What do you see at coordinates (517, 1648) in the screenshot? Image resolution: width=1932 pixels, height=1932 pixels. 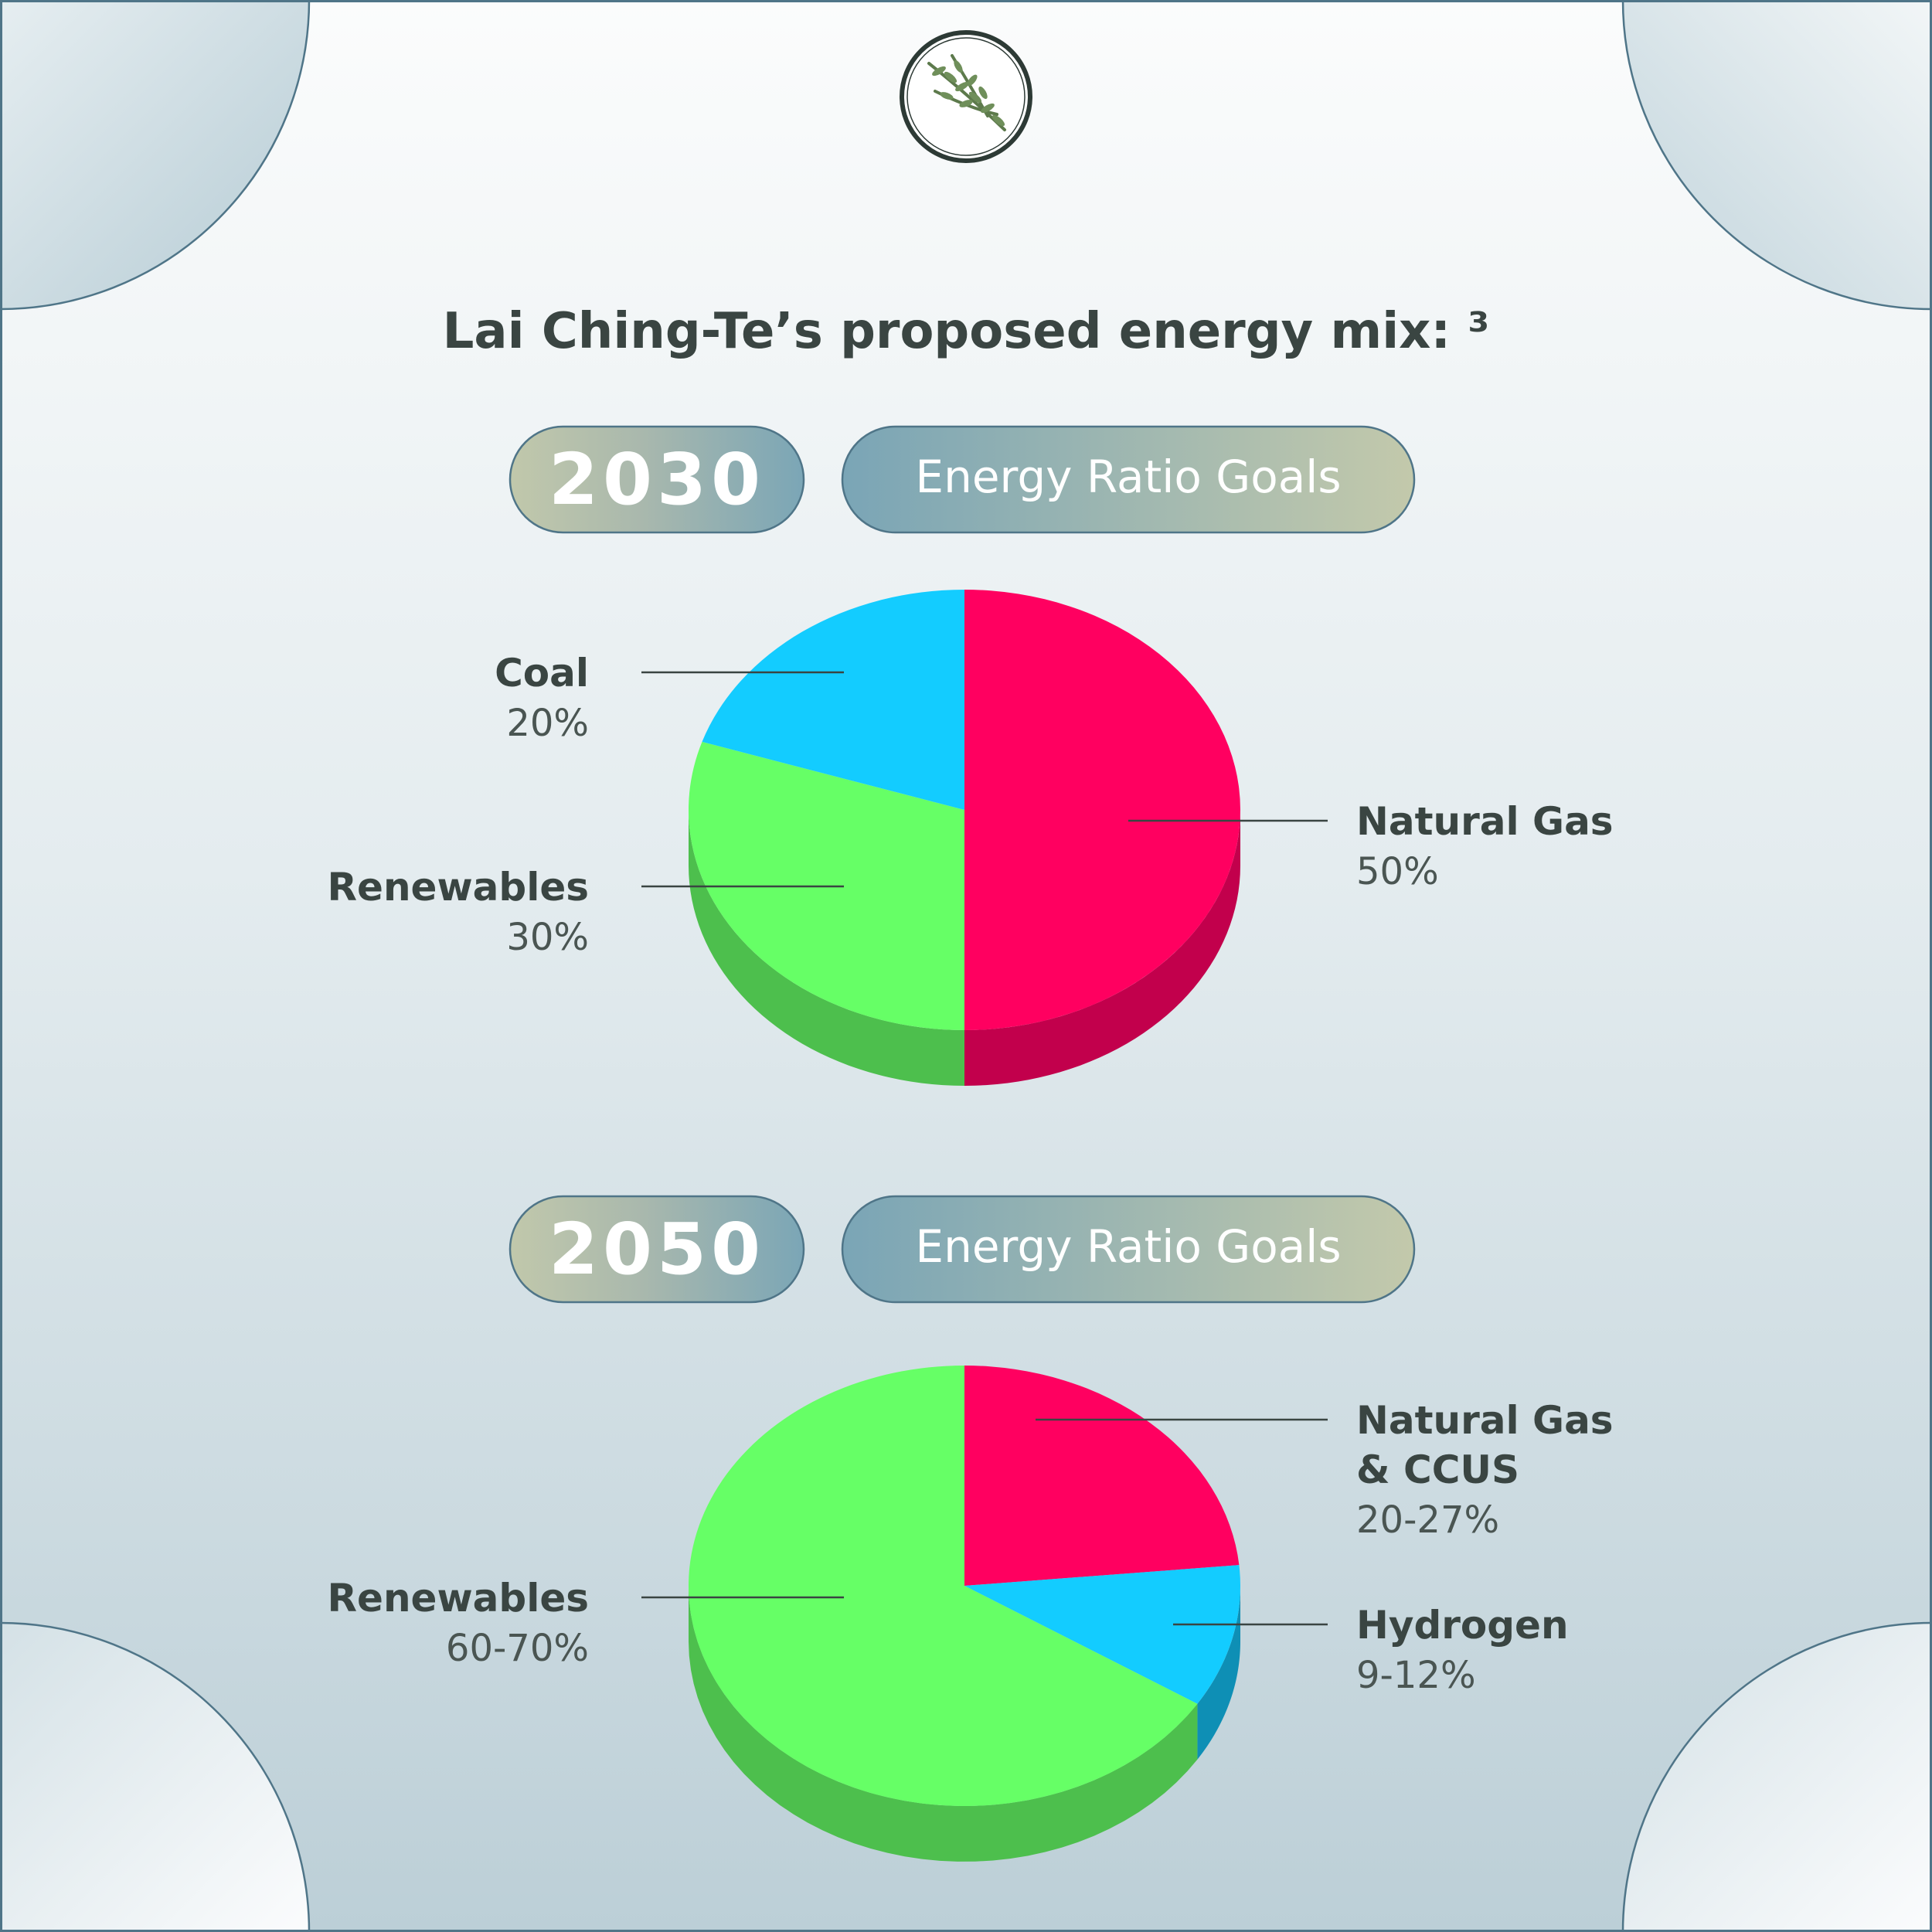 I see `slice-value-renewables: 60-70%` at bounding box center [517, 1648].